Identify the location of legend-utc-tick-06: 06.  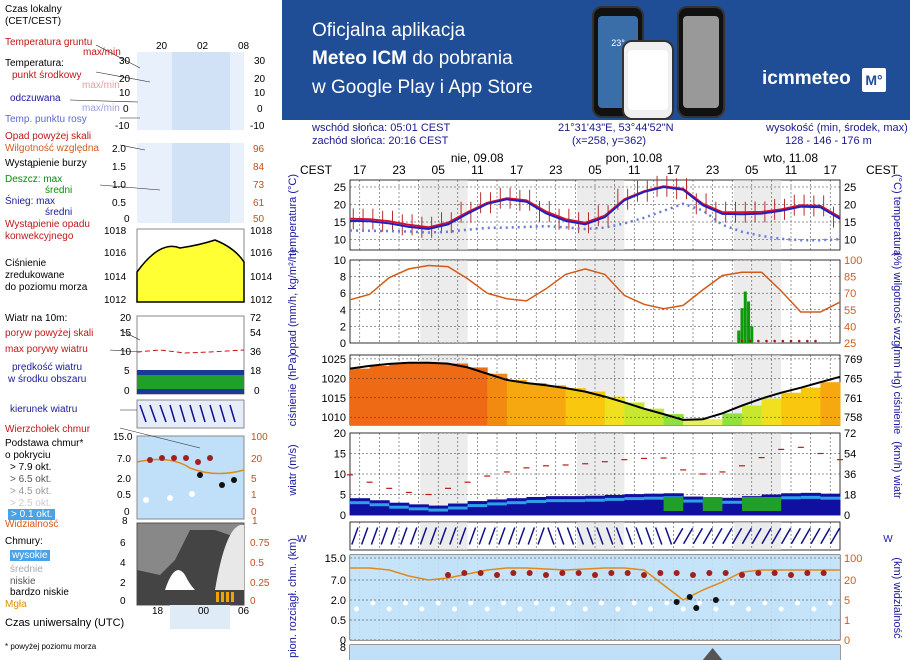
(244, 611).